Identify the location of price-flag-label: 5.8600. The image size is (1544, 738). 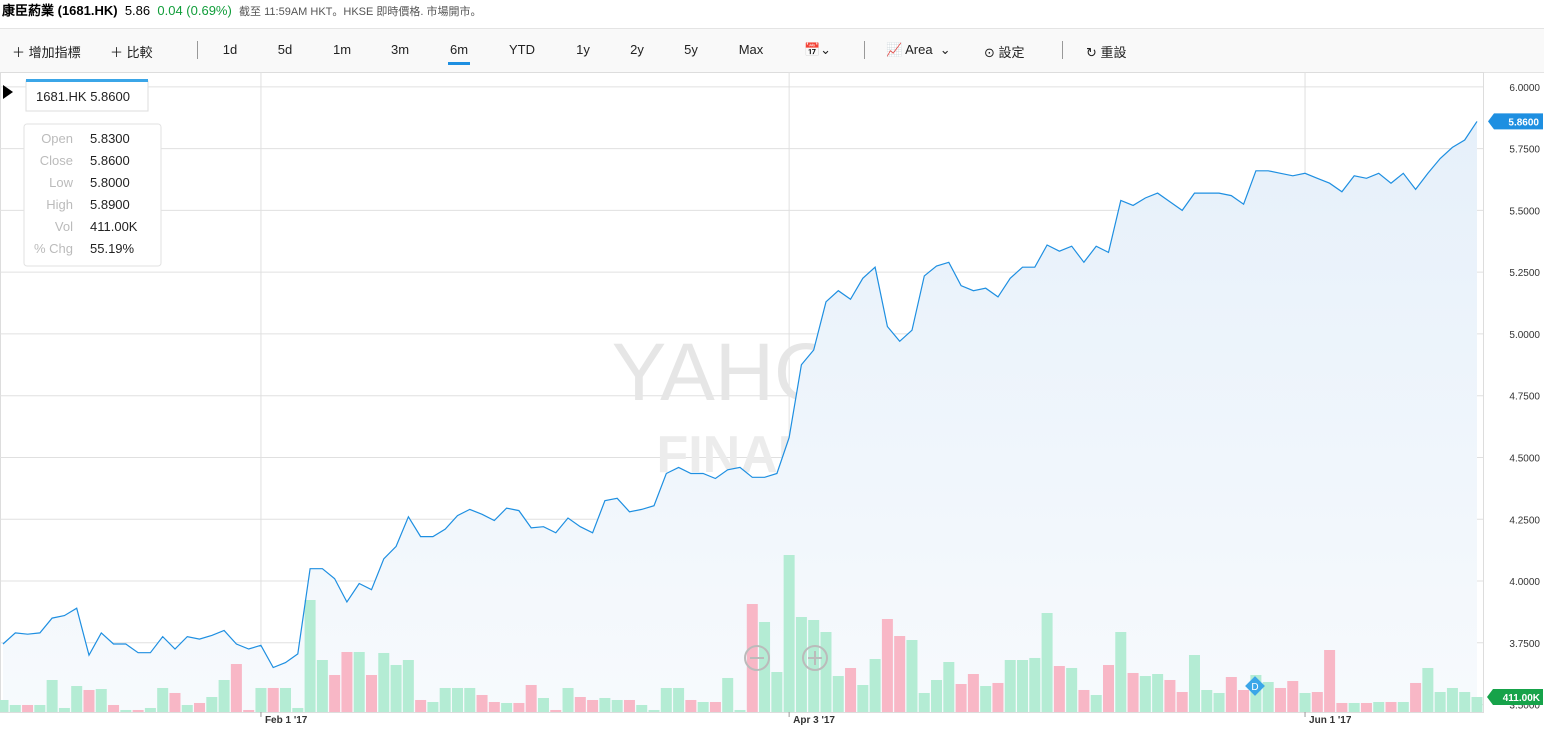
(1523, 122).